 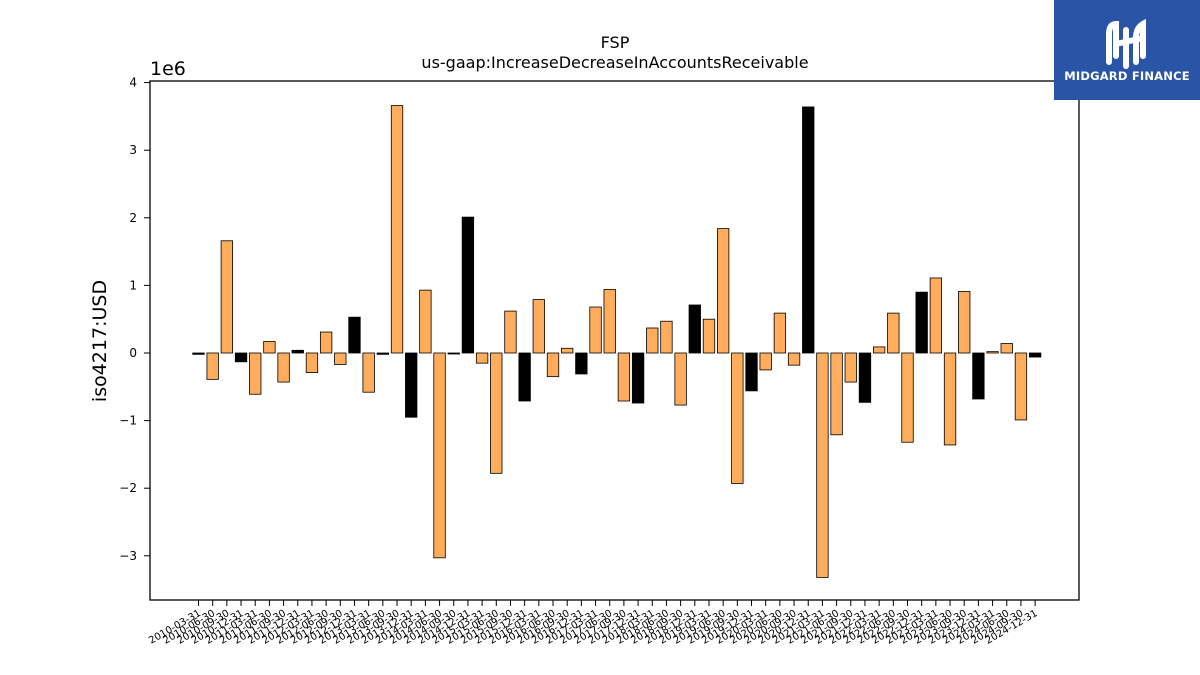 I want to click on y-tick-label: 3, so click(x=133, y=150).